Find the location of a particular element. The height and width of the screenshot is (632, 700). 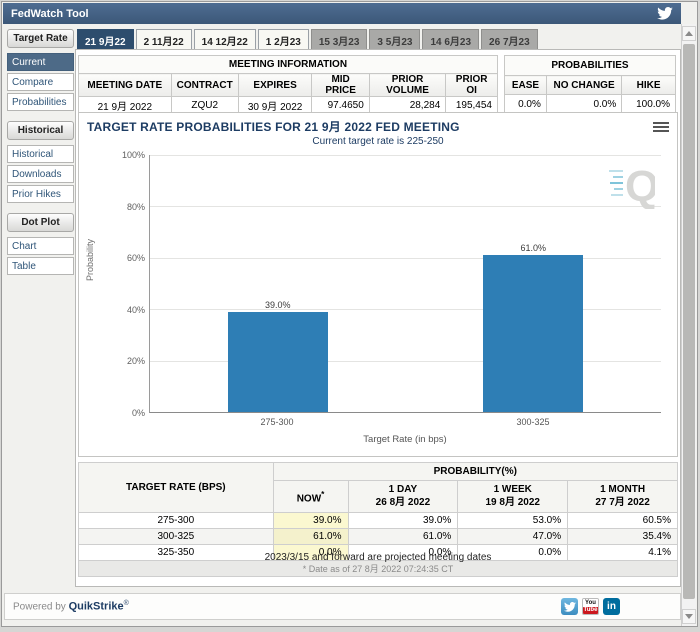

powered-by: Powered by QuikStrike® is located at coordinates (71, 606).